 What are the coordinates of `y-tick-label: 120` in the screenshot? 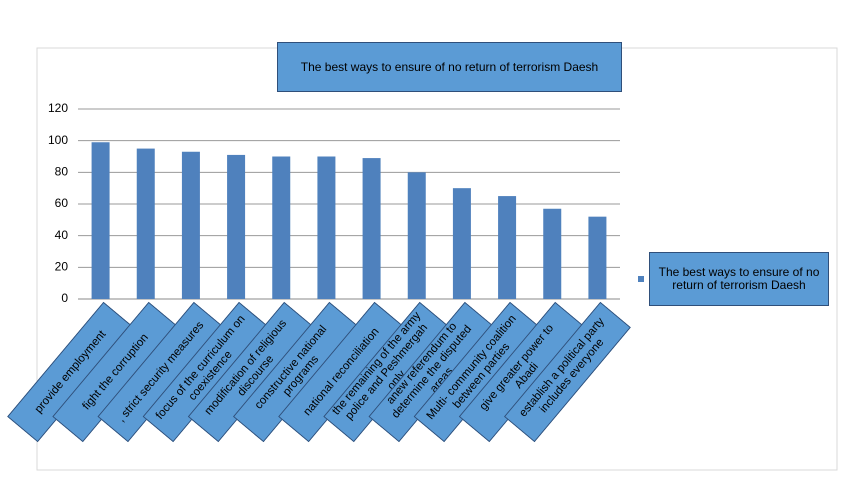 It's located at (58, 108).